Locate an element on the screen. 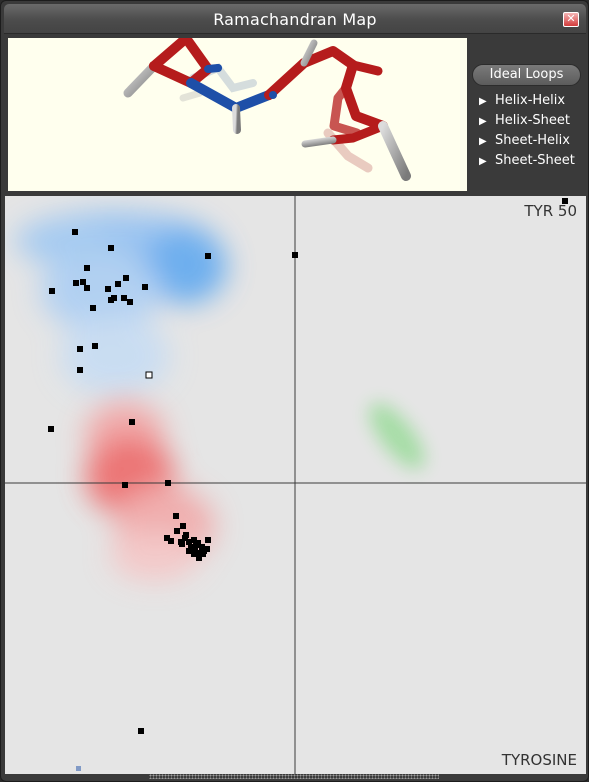  window-title: Ramachandran Map is located at coordinates (295, 19).